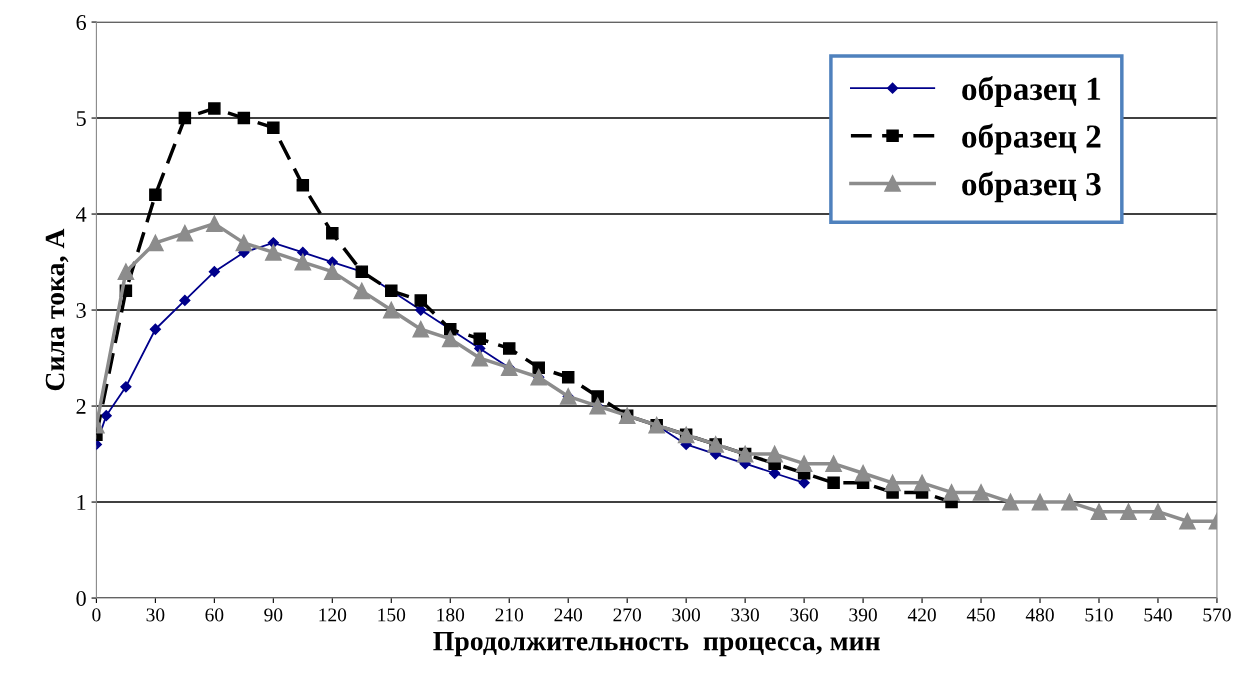 The image size is (1252, 689). What do you see at coordinates (155, 615) in the screenshot?
I see `x-tick-label: 30` at bounding box center [155, 615].